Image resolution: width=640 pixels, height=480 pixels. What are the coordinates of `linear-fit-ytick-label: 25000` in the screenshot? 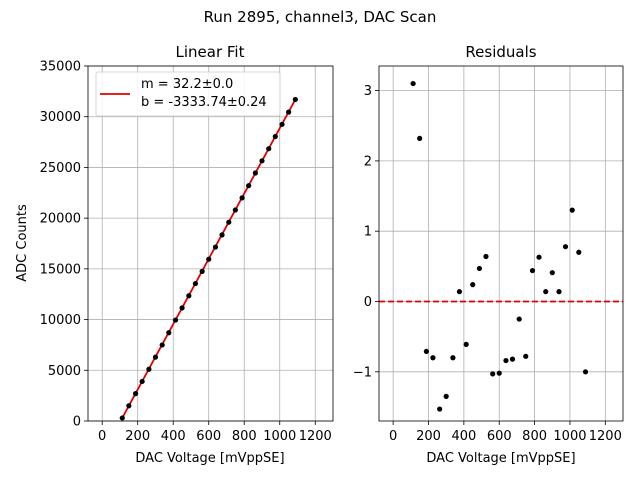 It's located at (60, 168).